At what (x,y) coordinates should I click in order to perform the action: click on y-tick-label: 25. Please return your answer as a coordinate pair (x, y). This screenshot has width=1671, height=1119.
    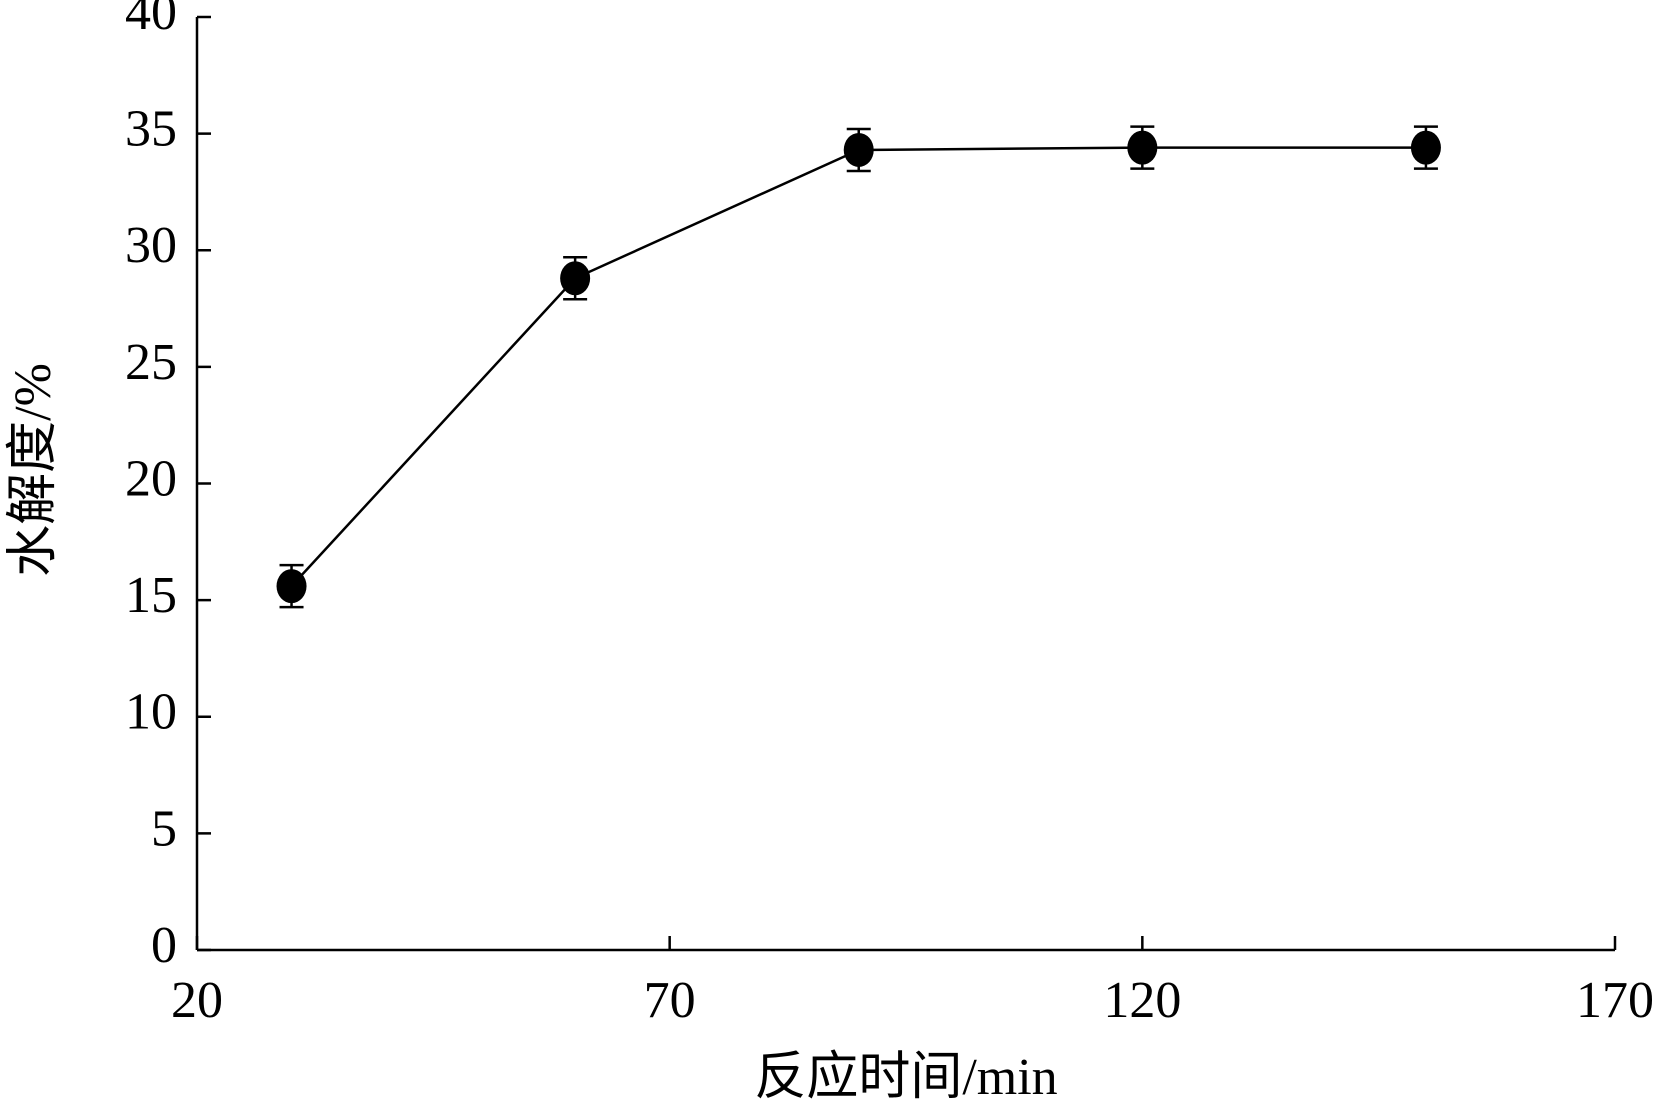
    Looking at the image, I should click on (151, 362).